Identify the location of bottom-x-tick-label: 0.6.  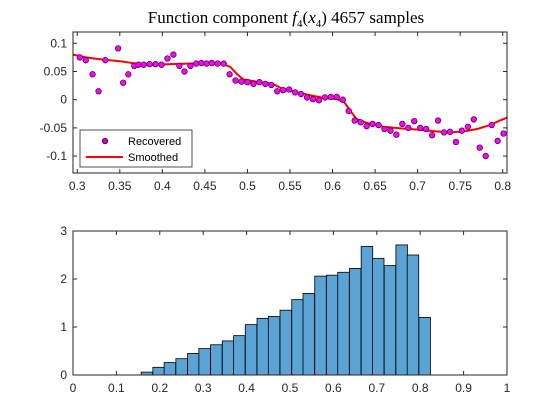
(333, 388).